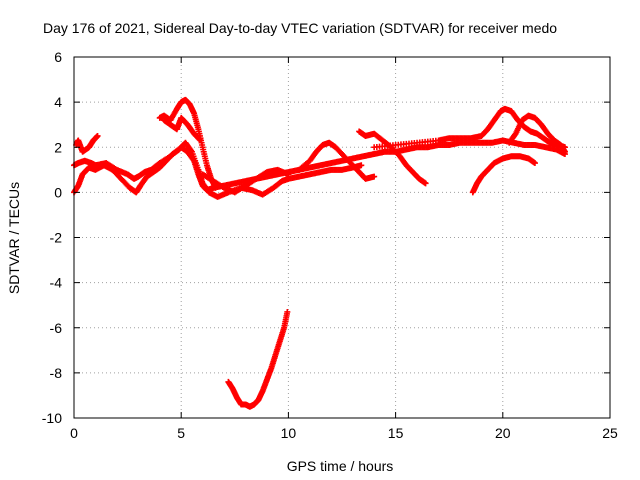 The height and width of the screenshot is (480, 640). I want to click on x-tick-label: 10, so click(289, 433).